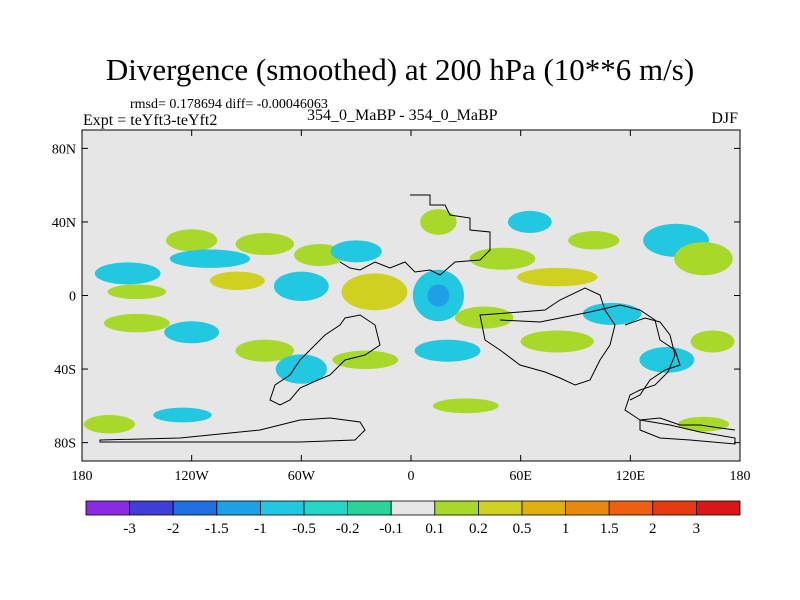 The height and width of the screenshot is (600, 800). Describe the element at coordinates (304, 529) in the screenshot. I see `colorbar-label-4: -0.5` at that location.